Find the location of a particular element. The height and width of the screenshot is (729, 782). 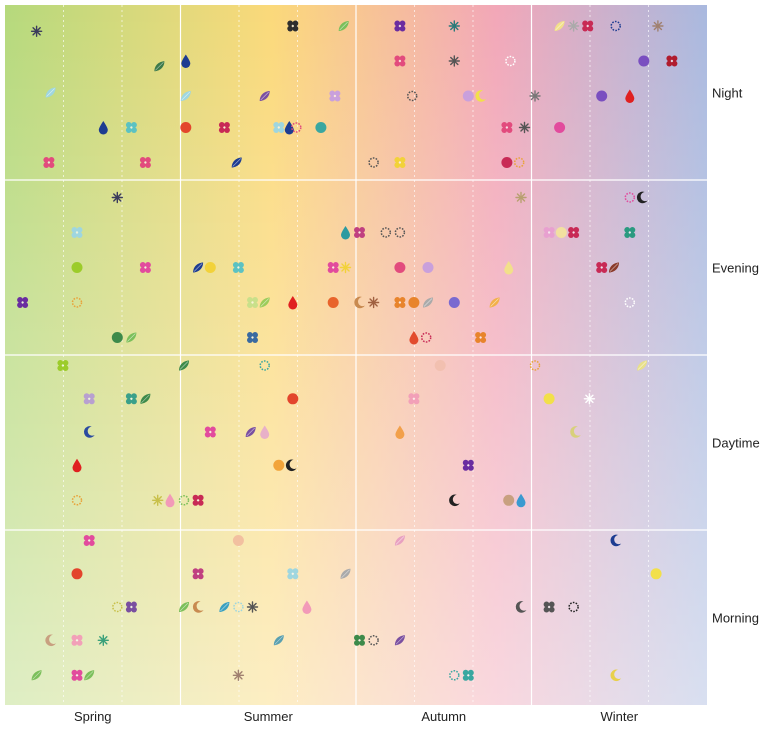

x-tick-label: Summer is located at coordinates (269, 716).